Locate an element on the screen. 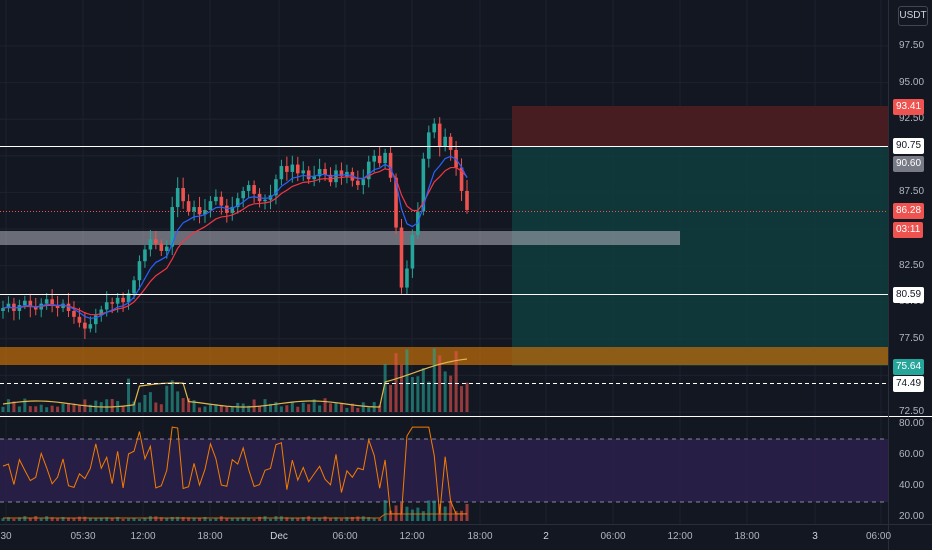 The image size is (932, 550). currency-button: USDT is located at coordinates (913, 16).